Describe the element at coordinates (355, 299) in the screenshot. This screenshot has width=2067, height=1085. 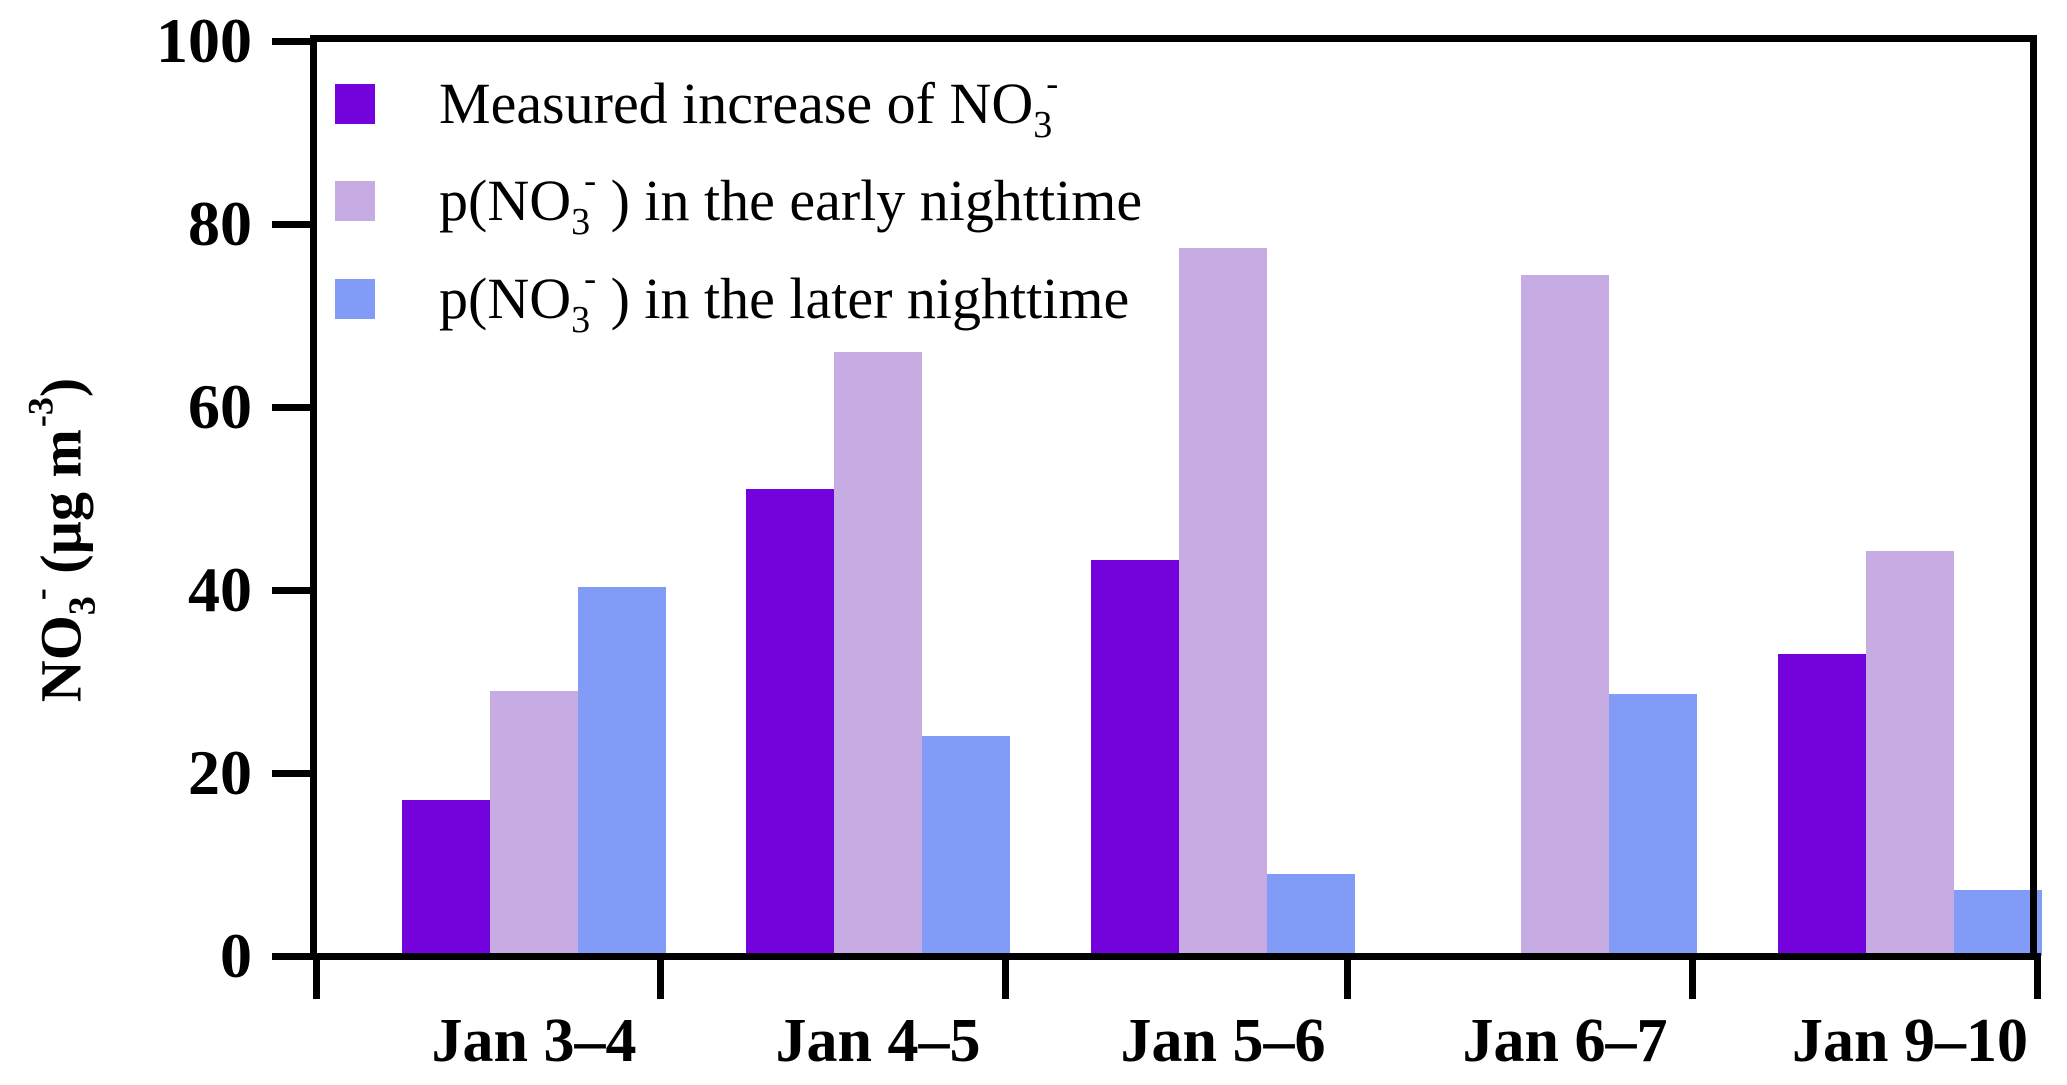
I see `legend-swatch-later-nighttime` at that location.